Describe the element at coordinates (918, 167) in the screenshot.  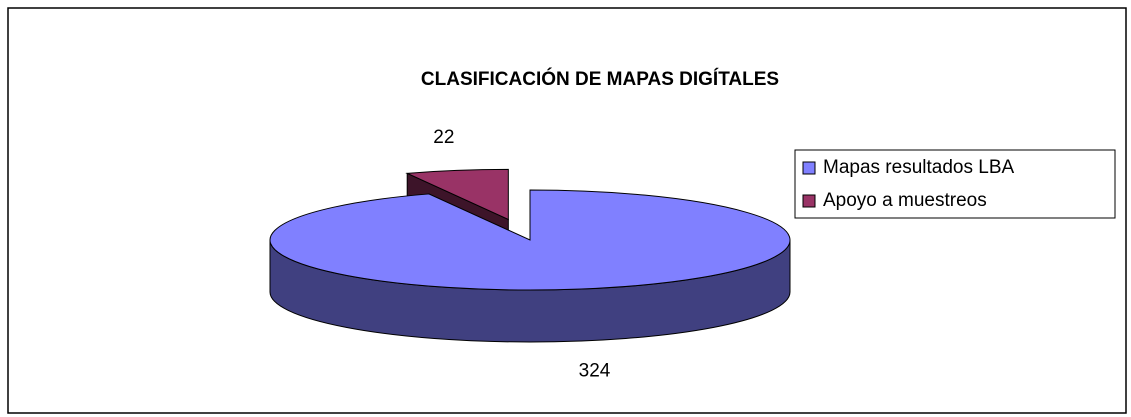
I see `legend-label: Mapas resultados LBA` at that location.